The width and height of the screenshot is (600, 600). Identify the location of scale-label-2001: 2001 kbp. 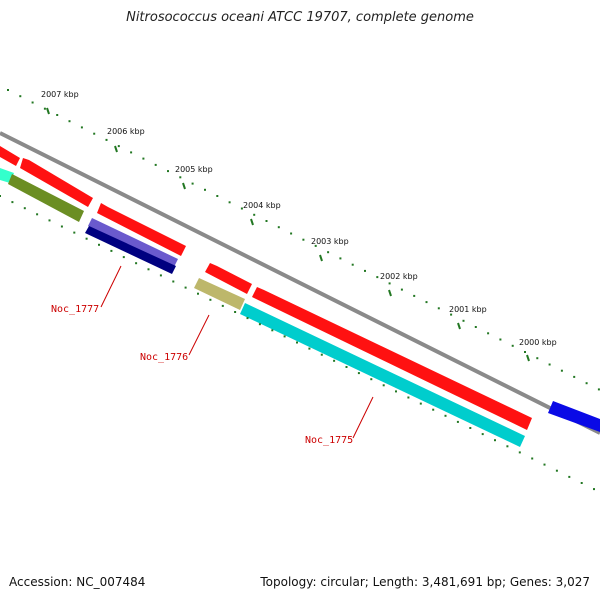
(468, 309).